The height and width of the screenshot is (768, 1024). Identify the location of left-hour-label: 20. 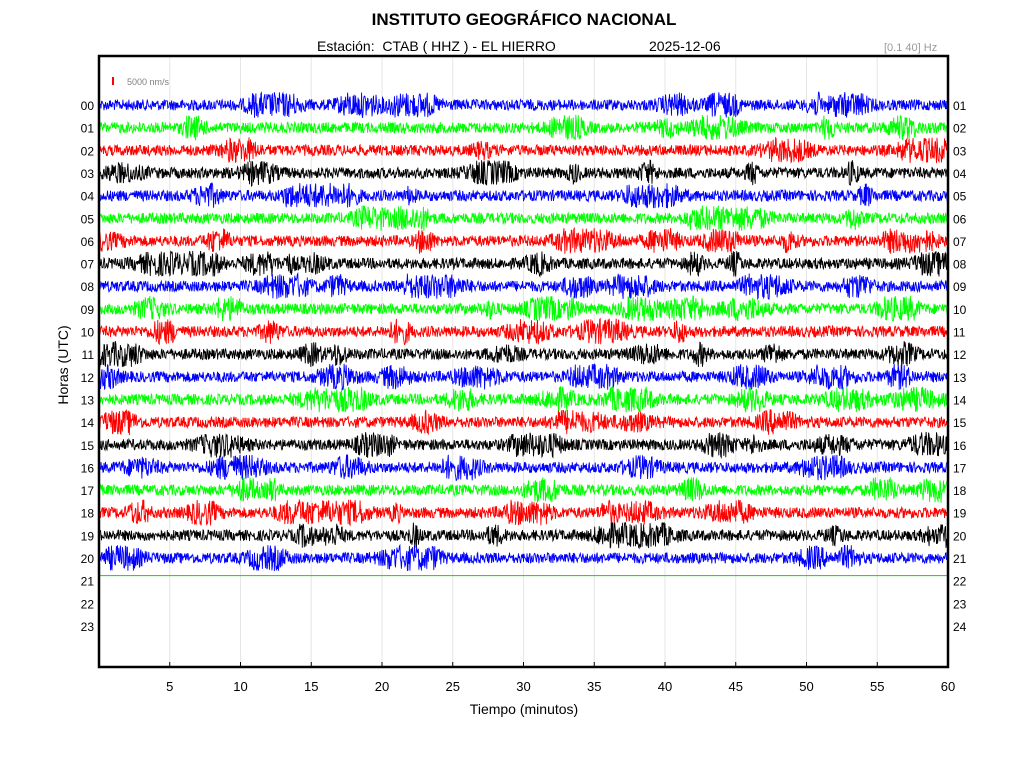
(88, 559).